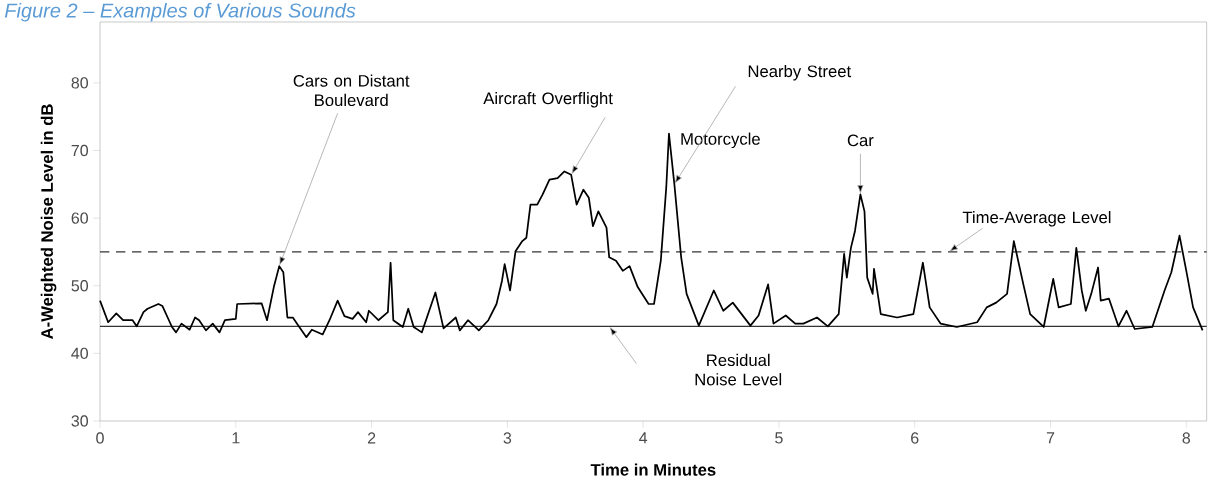  What do you see at coordinates (371, 438) in the screenshot?
I see `x-tick-label: 2` at bounding box center [371, 438].